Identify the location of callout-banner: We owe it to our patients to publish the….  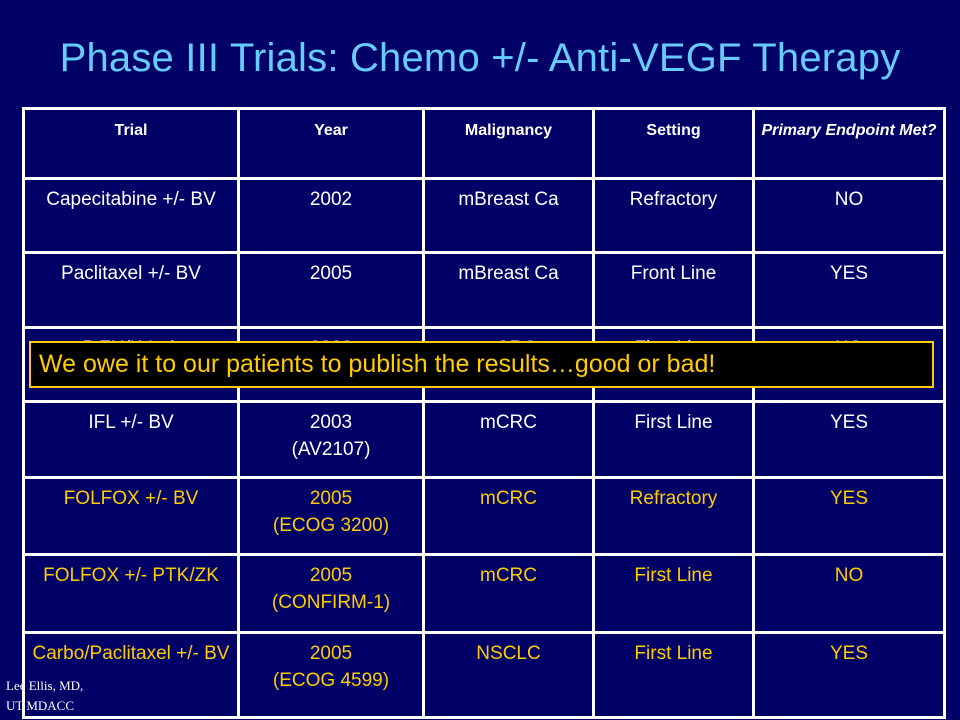
(481, 364).